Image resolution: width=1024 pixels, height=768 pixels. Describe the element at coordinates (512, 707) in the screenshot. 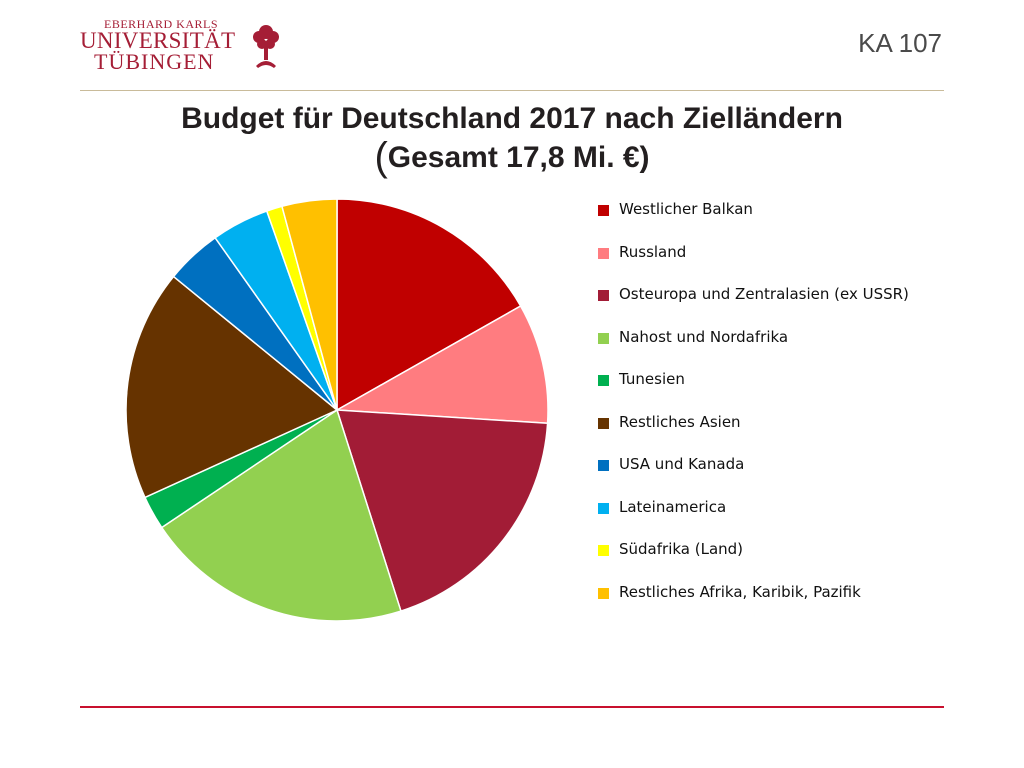

I see `footer-divider` at that location.